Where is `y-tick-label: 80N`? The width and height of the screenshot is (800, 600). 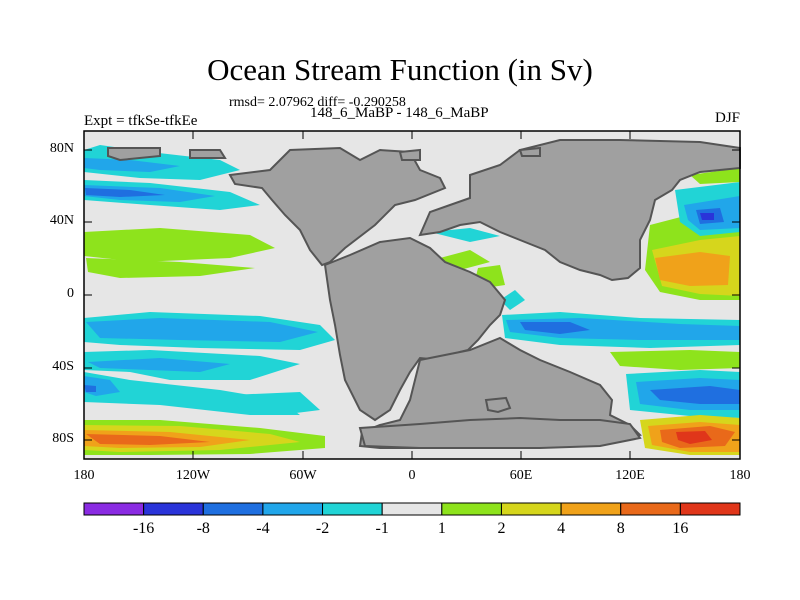 y-tick-label: 80N is located at coordinates (61, 148).